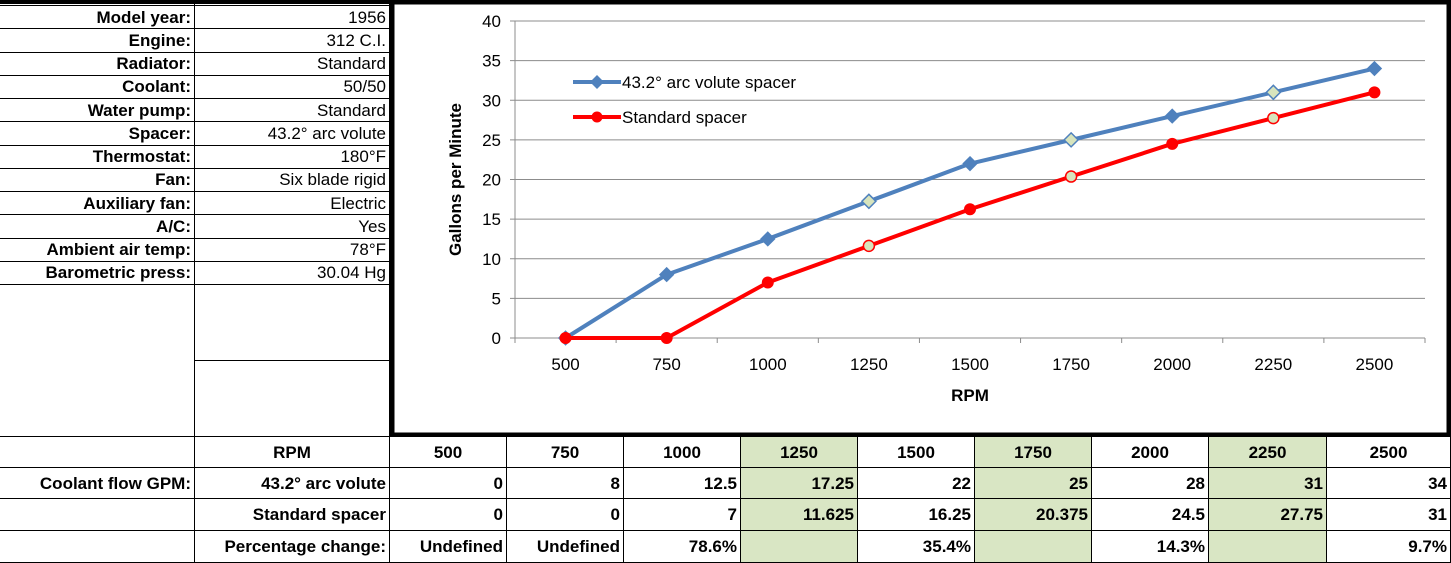 The image size is (1451, 563). What do you see at coordinates (292, 180) in the screenshot?
I see `spec-value: Six blade rigid` at bounding box center [292, 180].